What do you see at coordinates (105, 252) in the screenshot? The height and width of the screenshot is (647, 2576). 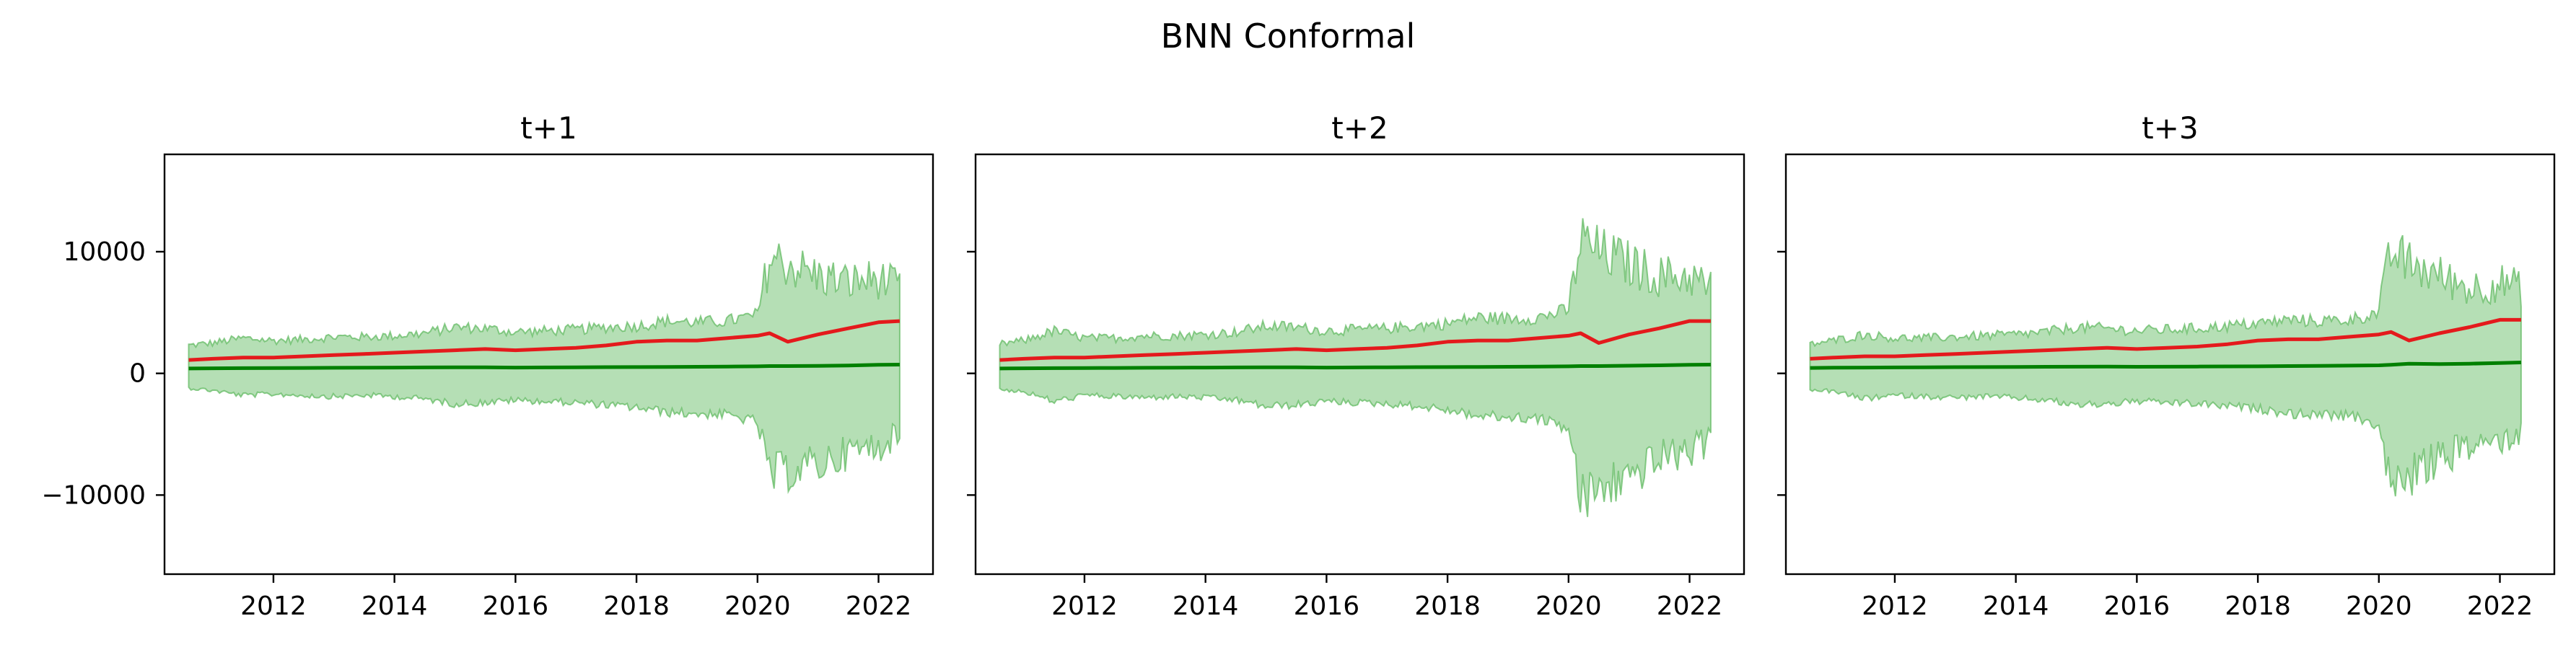 I see `y-tick-label: 10000` at bounding box center [105, 252].